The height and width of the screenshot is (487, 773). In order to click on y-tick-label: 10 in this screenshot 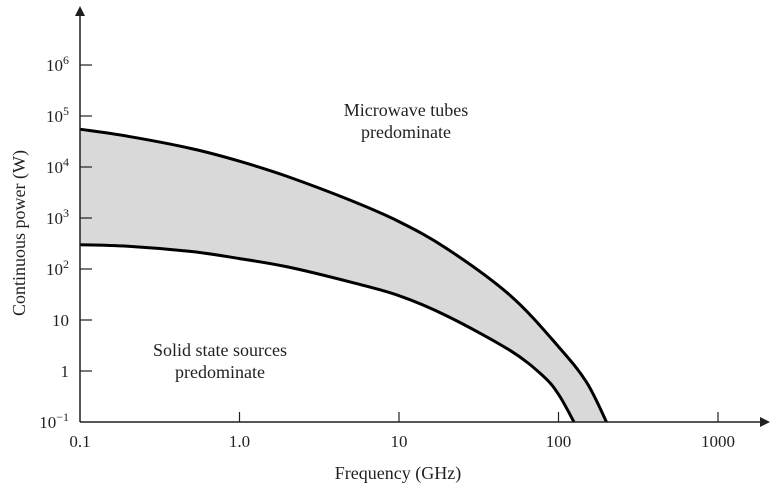, I will do `click(60, 320)`.